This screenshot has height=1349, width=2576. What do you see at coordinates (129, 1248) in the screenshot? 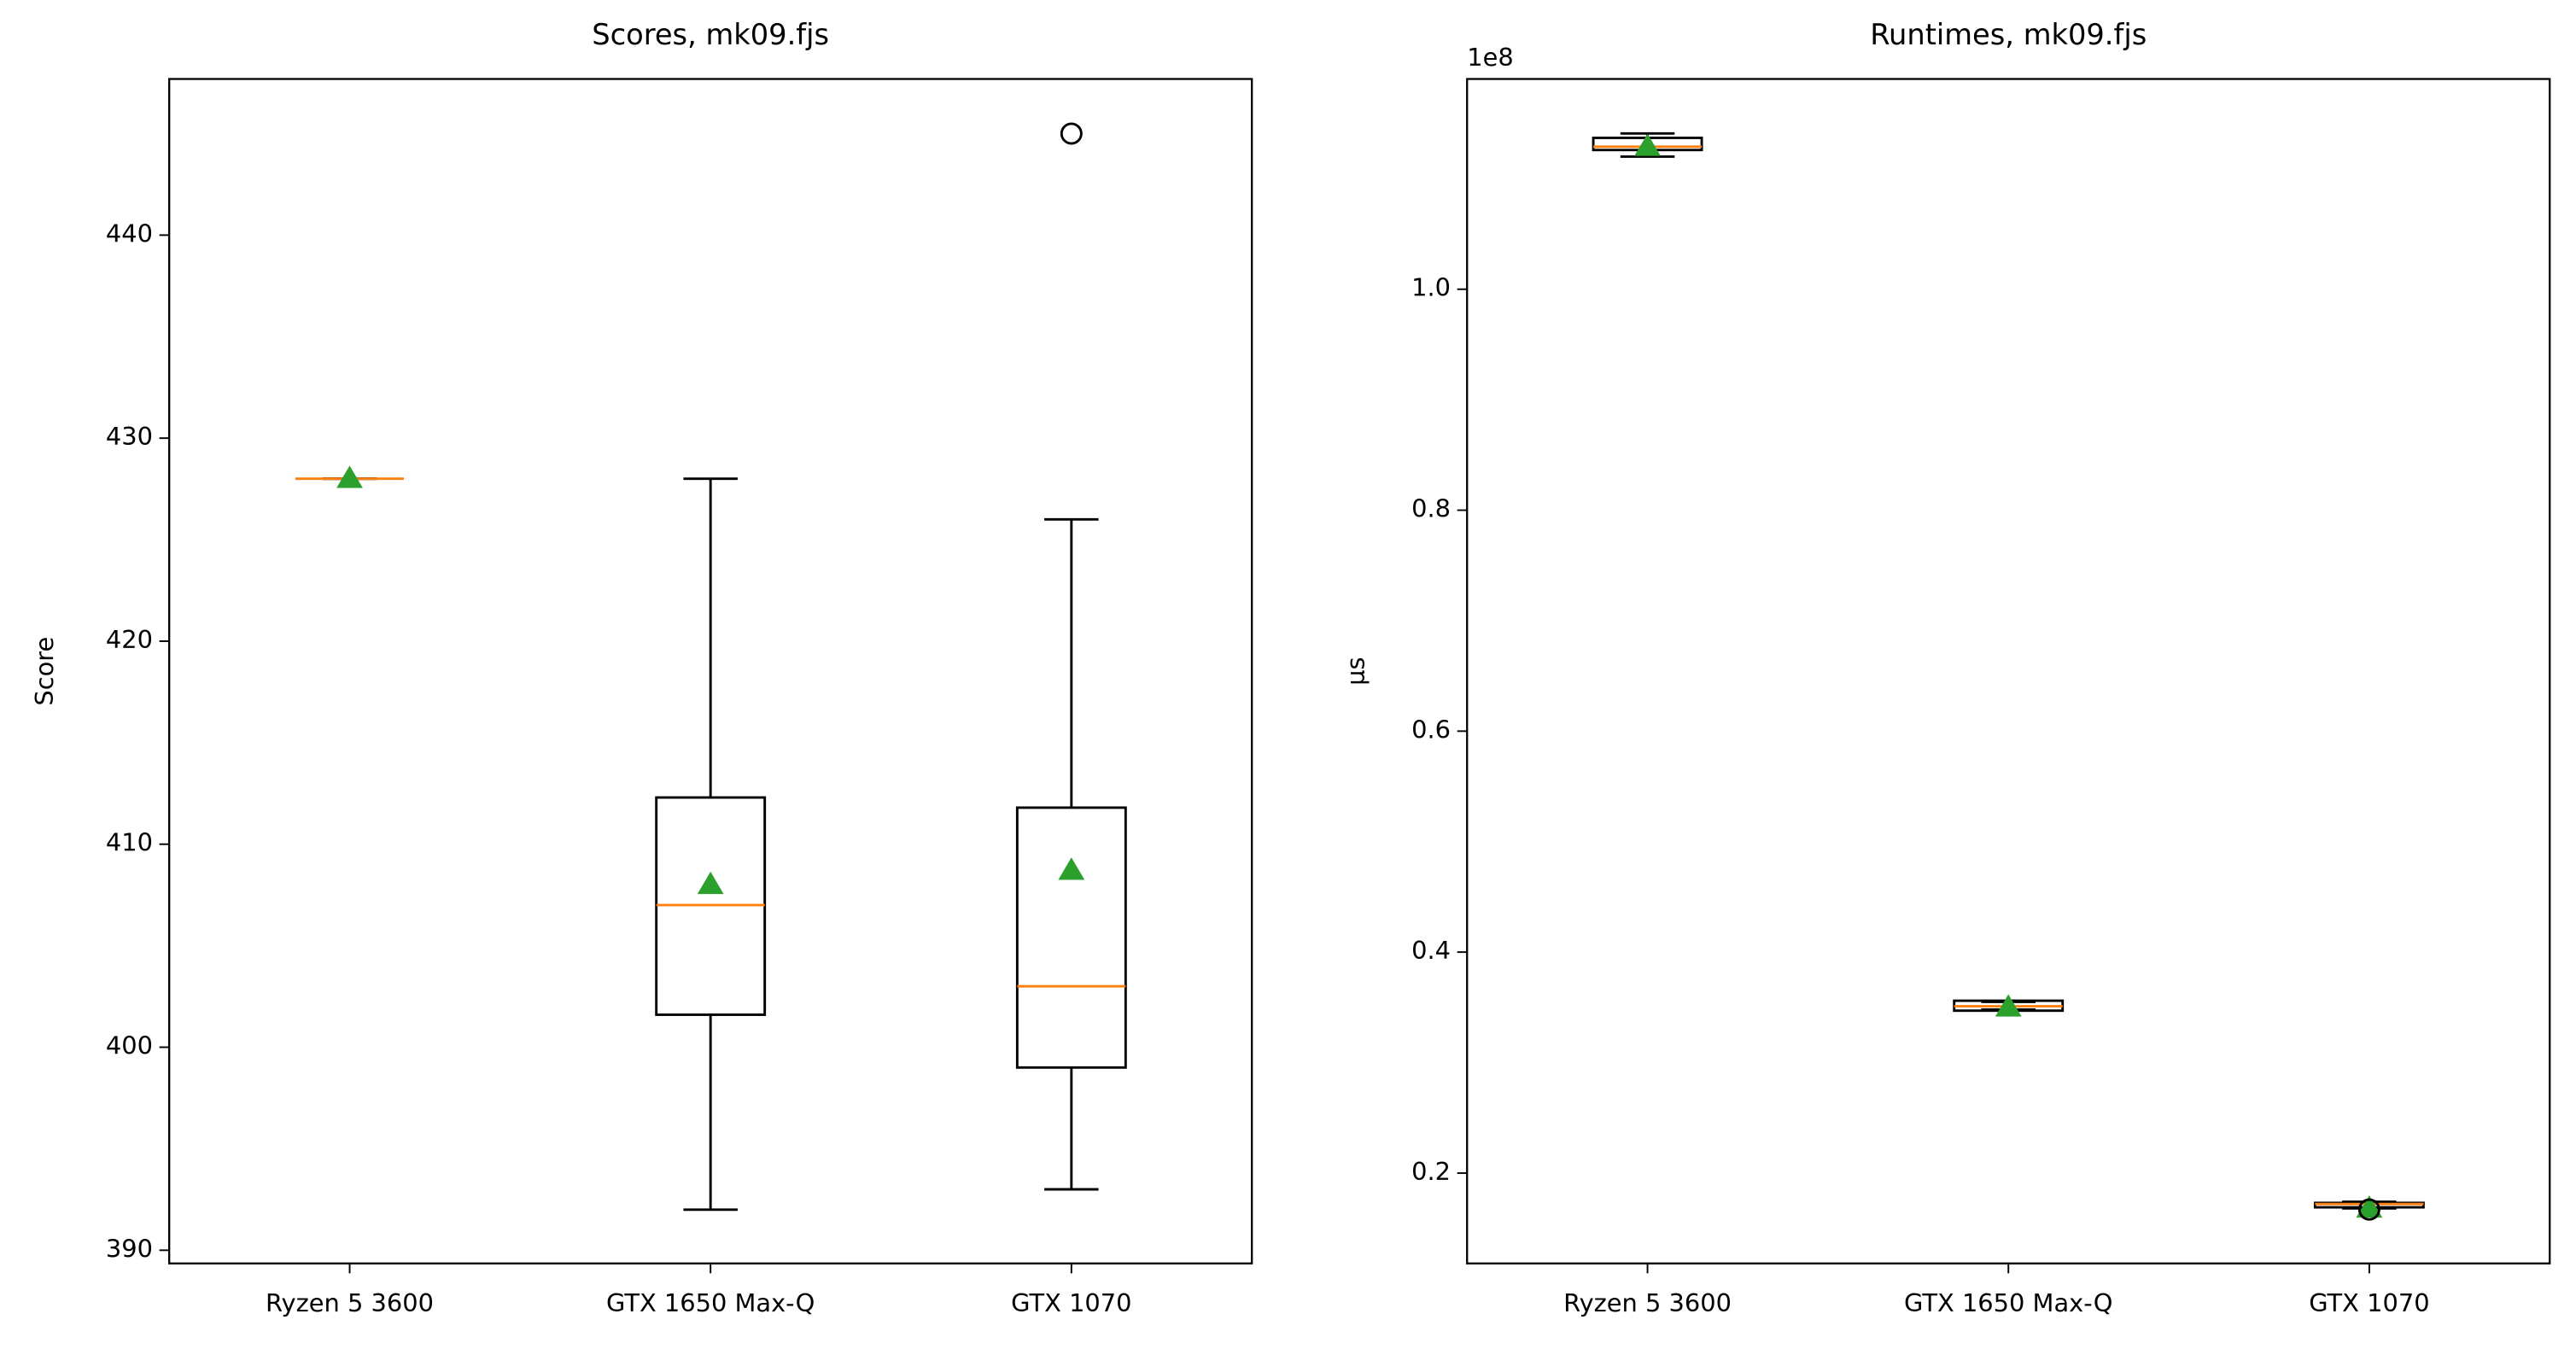
I see `y-tick-label: 390` at bounding box center [129, 1248].